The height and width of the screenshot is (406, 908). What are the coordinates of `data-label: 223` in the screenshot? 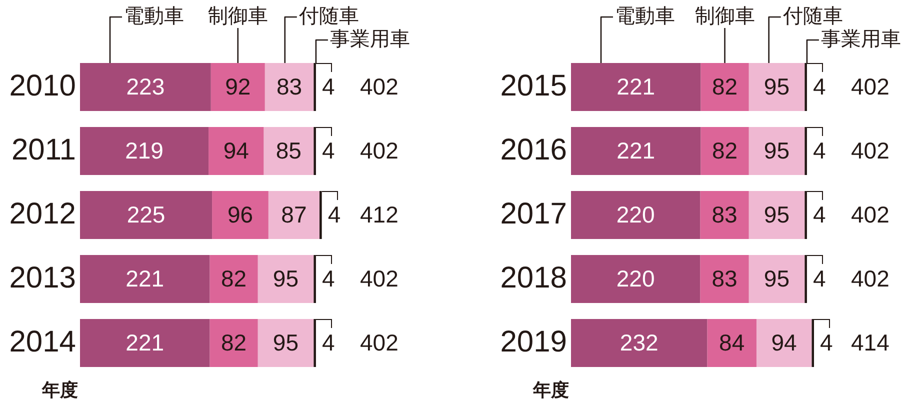 It's located at (145, 86).